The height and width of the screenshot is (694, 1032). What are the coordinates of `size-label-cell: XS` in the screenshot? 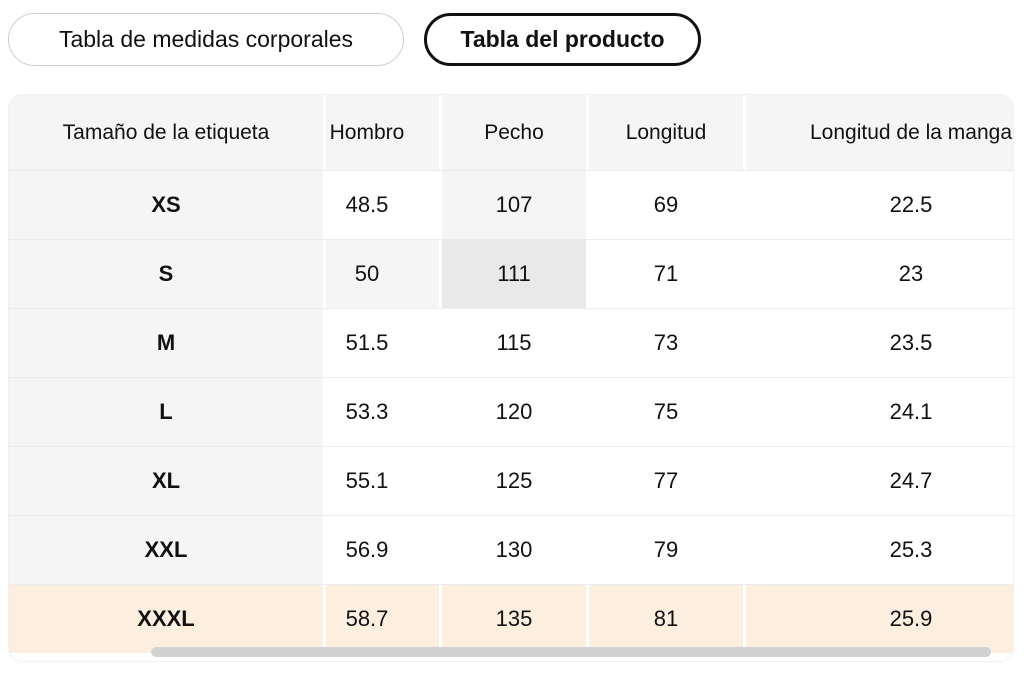 It's located at (167, 205).